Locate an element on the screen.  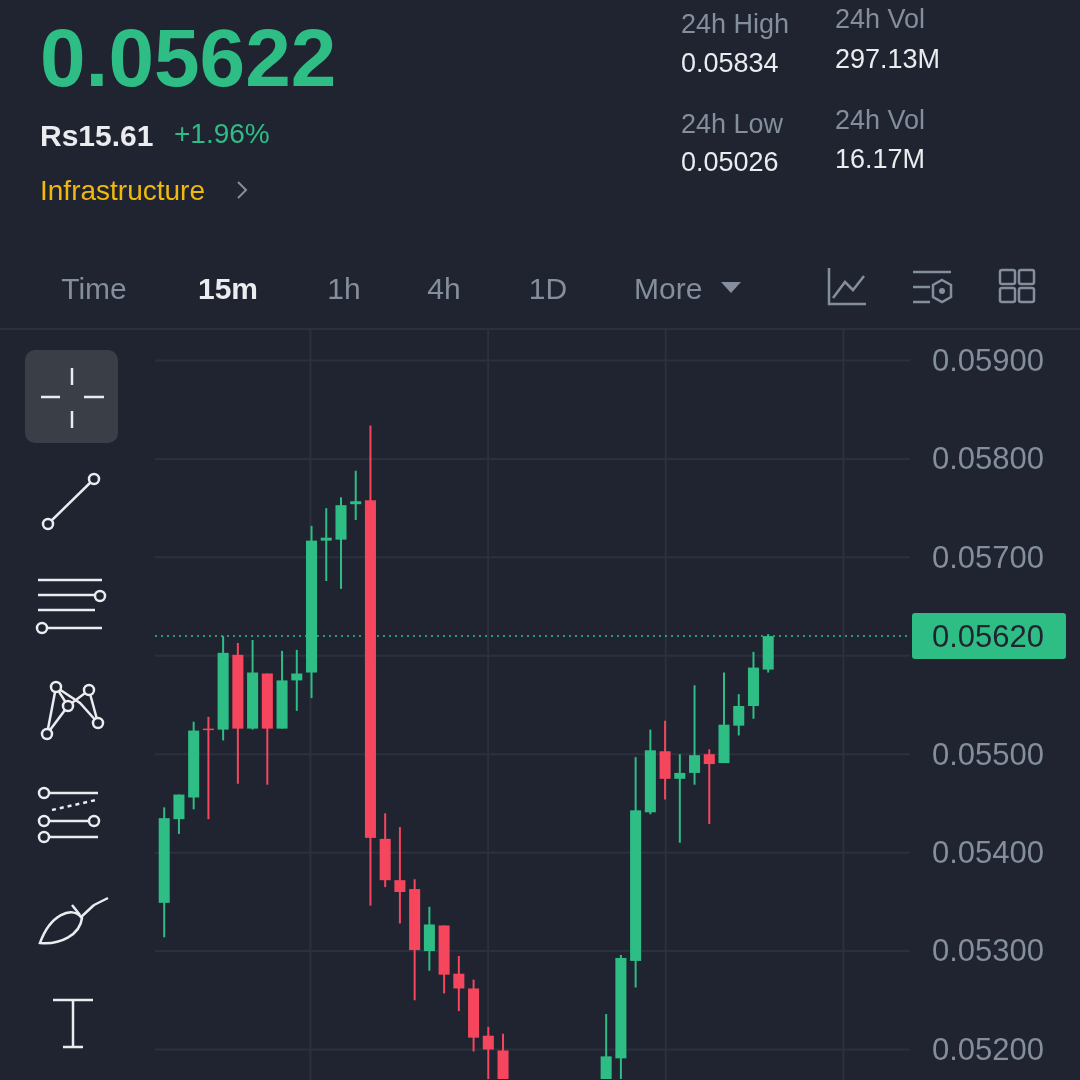
text: Infrastructure is located at coordinates (122, 190).